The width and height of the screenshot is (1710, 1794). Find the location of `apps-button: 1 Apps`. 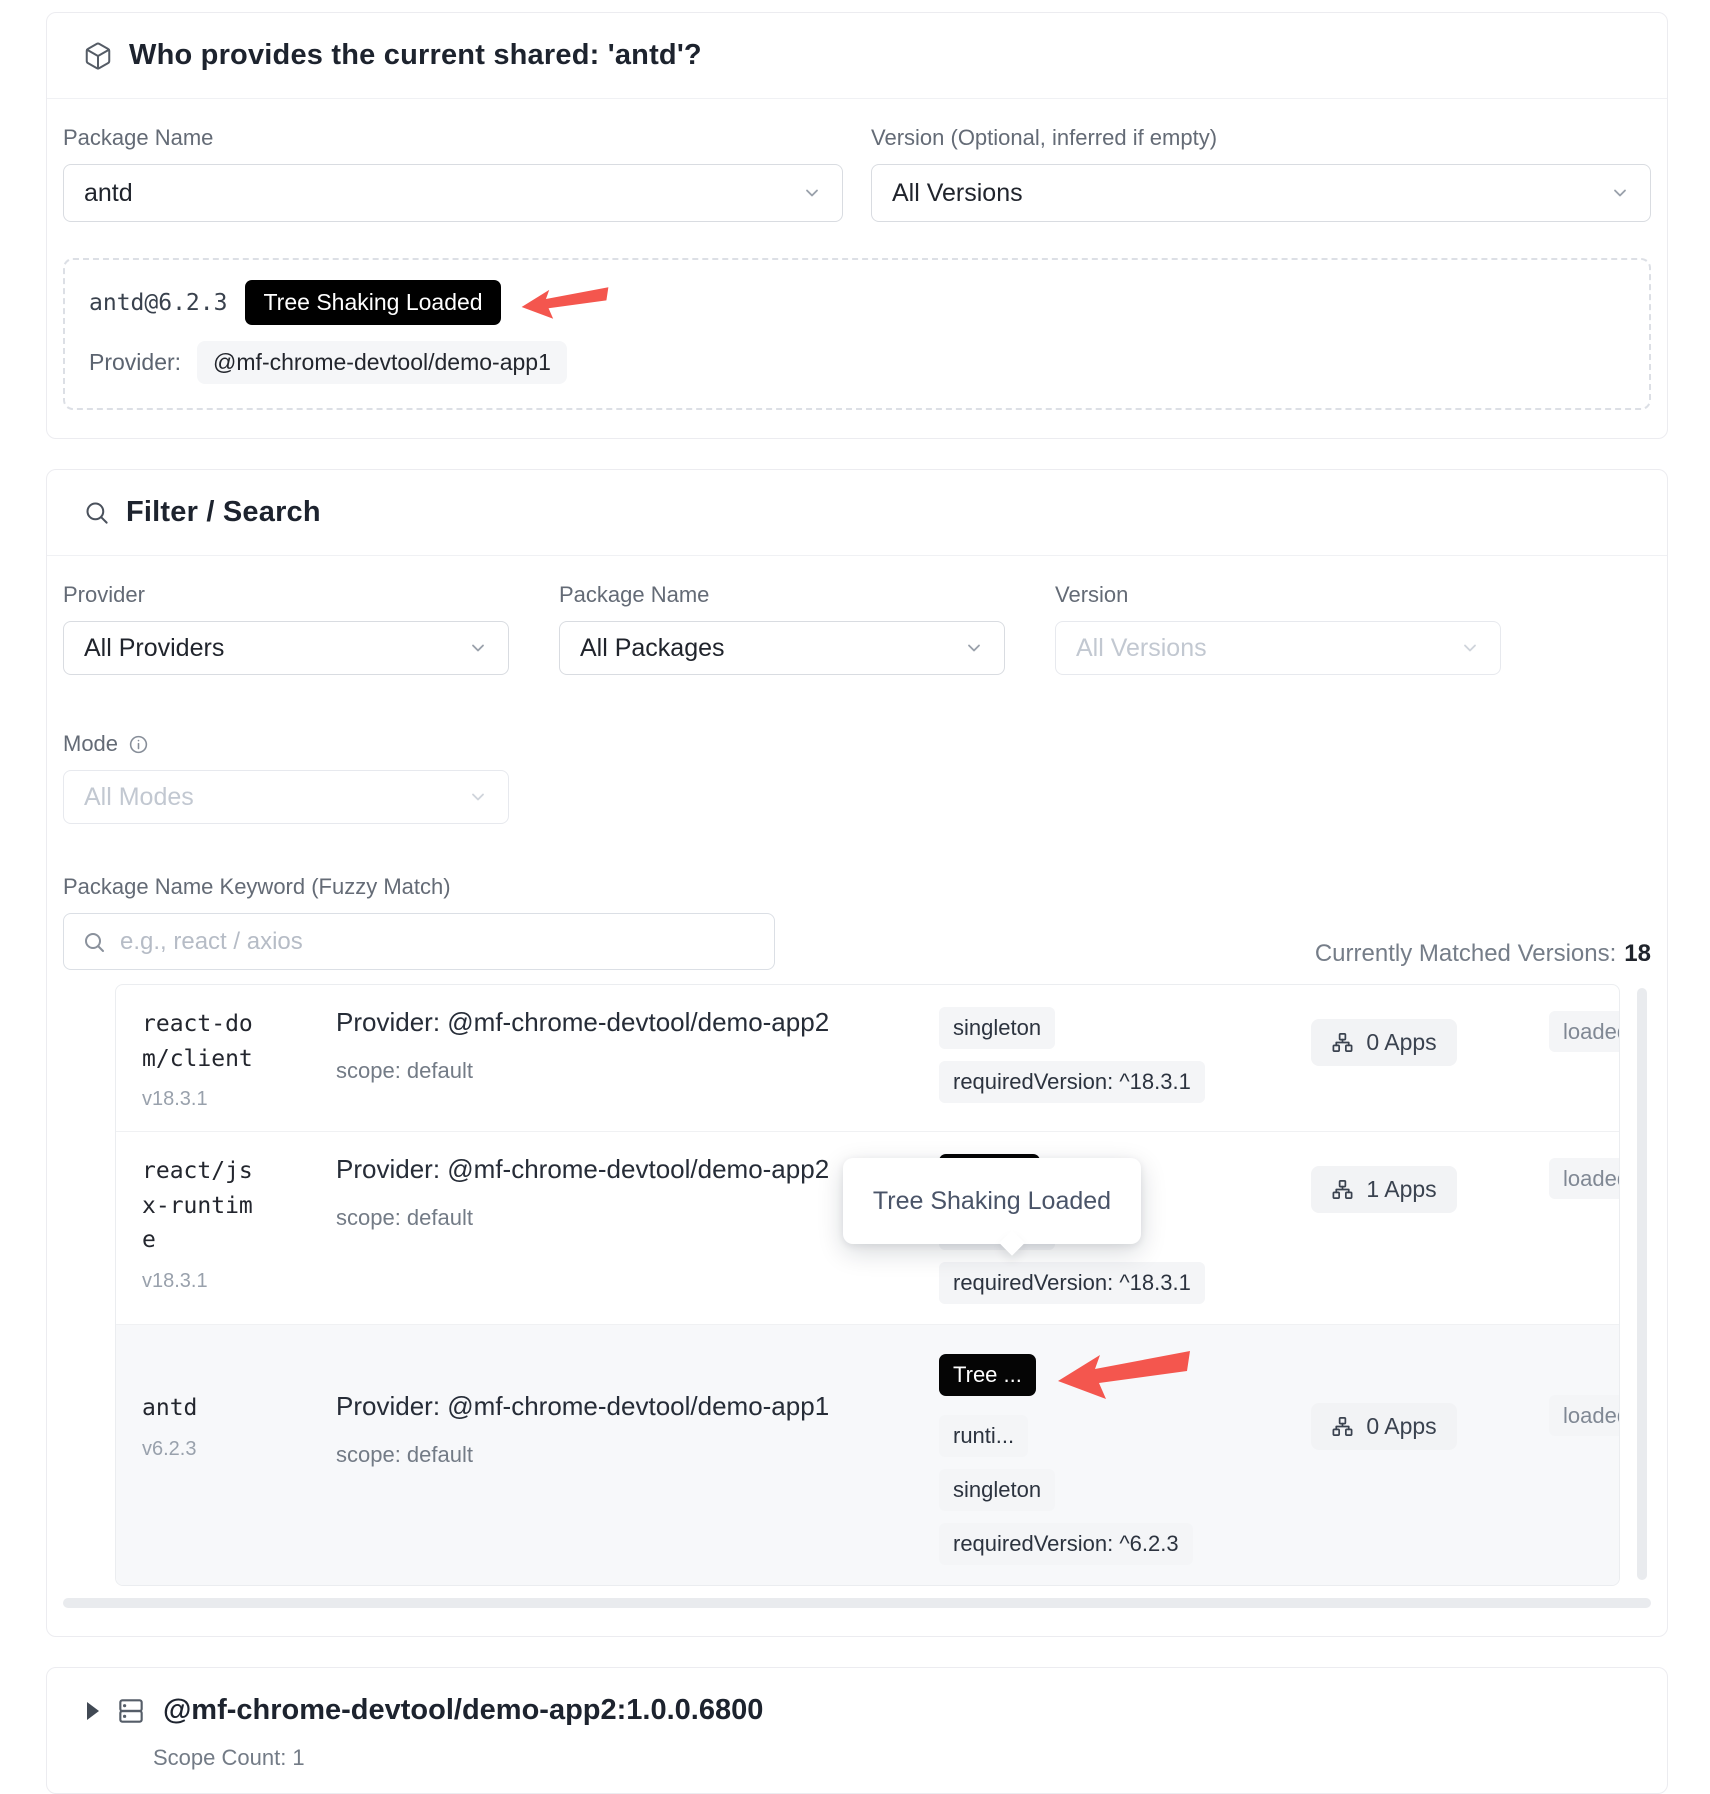

apps-button: 1 Apps is located at coordinates (1384, 1189).